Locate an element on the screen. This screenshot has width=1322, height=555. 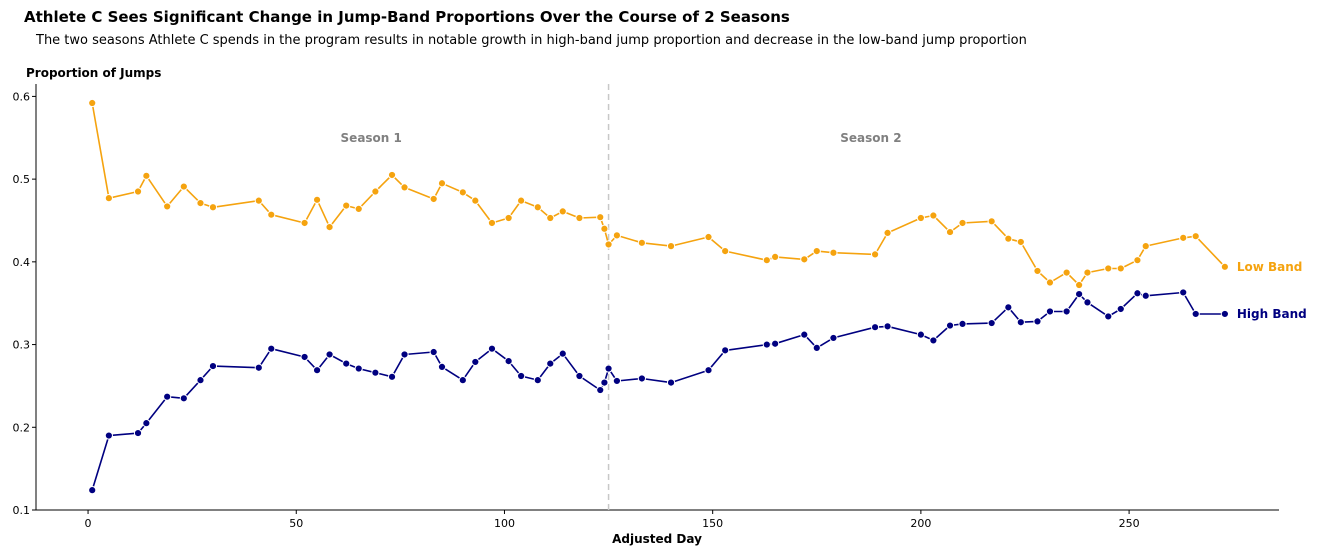
season-label: Season 2 is located at coordinates (870, 138).